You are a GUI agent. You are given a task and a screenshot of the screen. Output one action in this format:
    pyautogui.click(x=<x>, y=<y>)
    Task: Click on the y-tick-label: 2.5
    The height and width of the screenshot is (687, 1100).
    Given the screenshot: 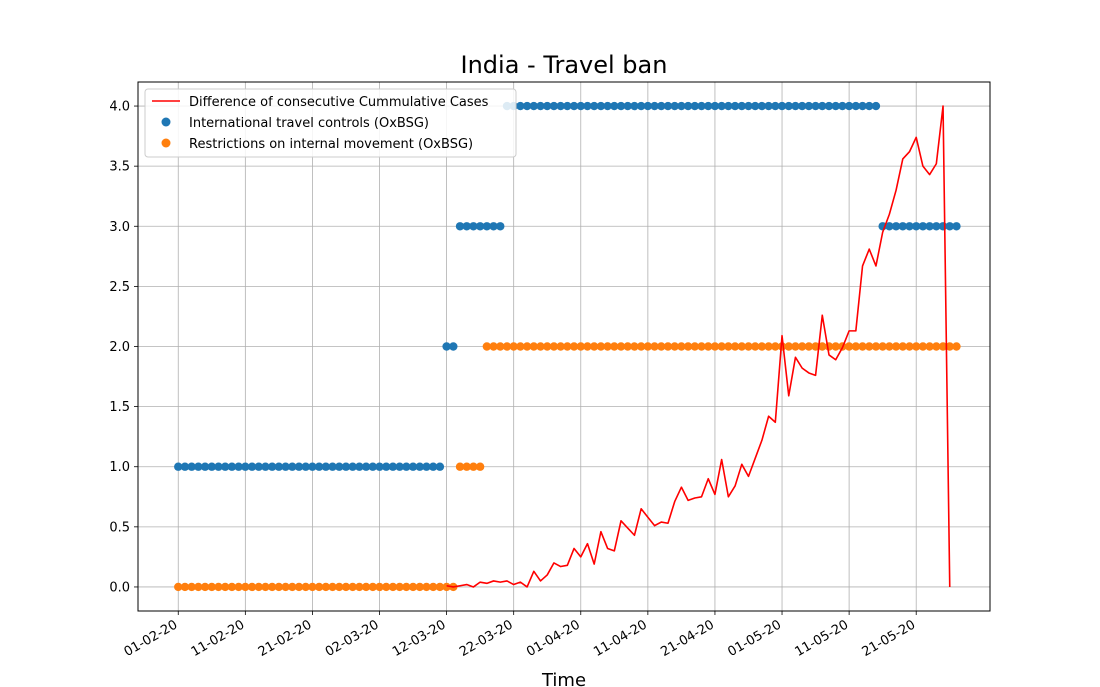 What is the action you would take?
    pyautogui.click(x=119, y=287)
    